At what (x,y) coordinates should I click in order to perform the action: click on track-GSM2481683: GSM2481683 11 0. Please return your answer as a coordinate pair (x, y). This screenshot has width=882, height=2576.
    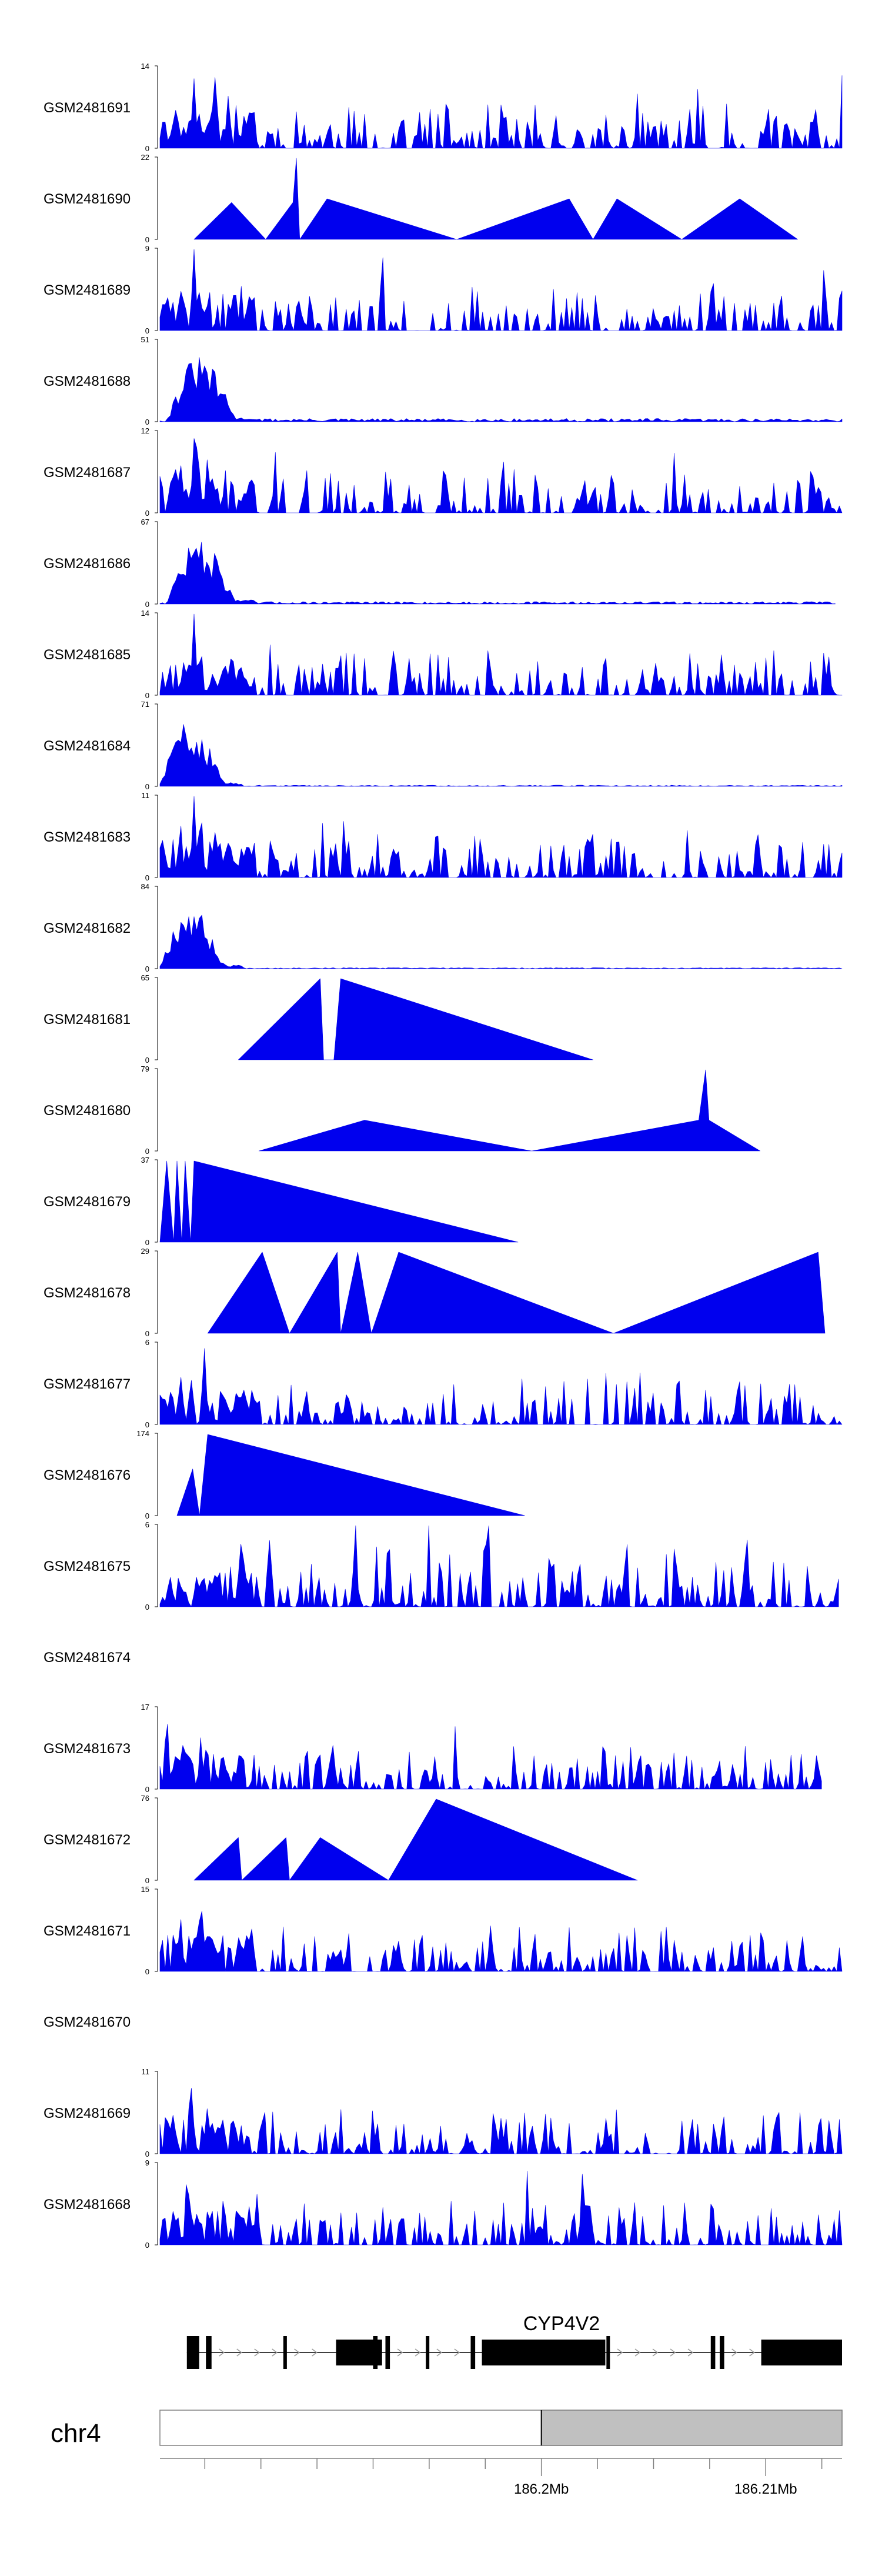
    Looking at the image, I should click on (443, 836).